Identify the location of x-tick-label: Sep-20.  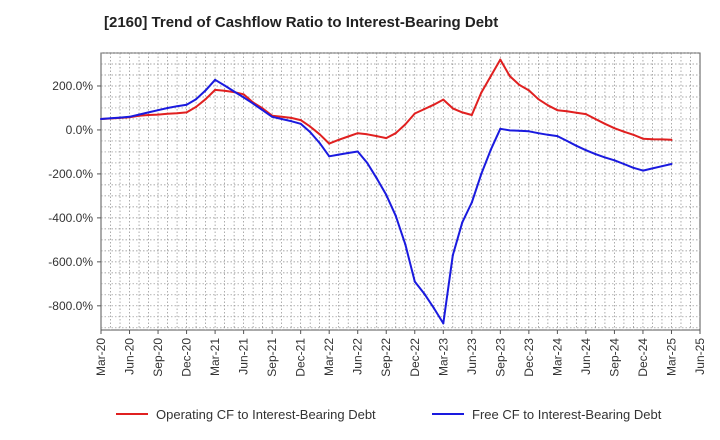
(158, 357).